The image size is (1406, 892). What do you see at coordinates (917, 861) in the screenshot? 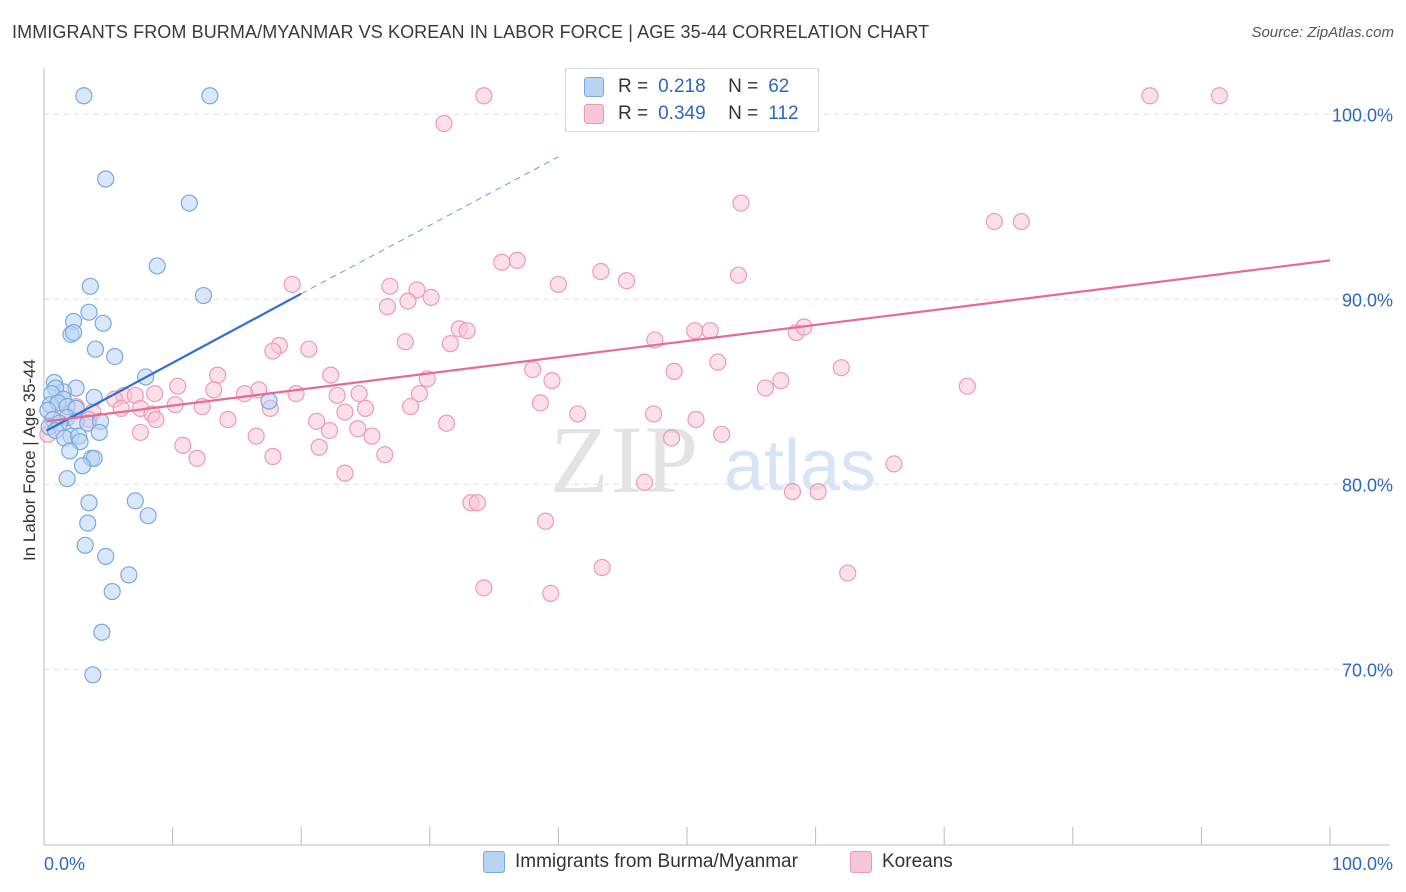
I see `legend-label-korean: Koreans` at bounding box center [917, 861].